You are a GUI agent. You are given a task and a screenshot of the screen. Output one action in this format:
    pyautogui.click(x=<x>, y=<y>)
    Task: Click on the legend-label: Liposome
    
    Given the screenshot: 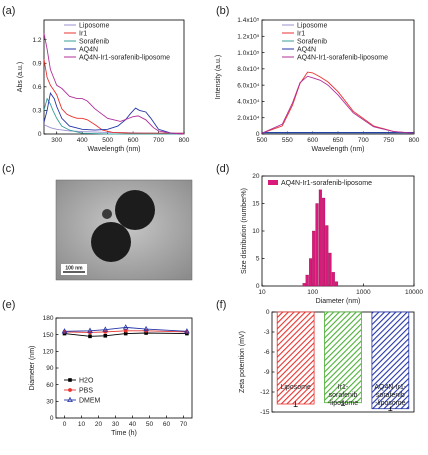 What is the action you would take?
    pyautogui.click(x=94, y=26)
    